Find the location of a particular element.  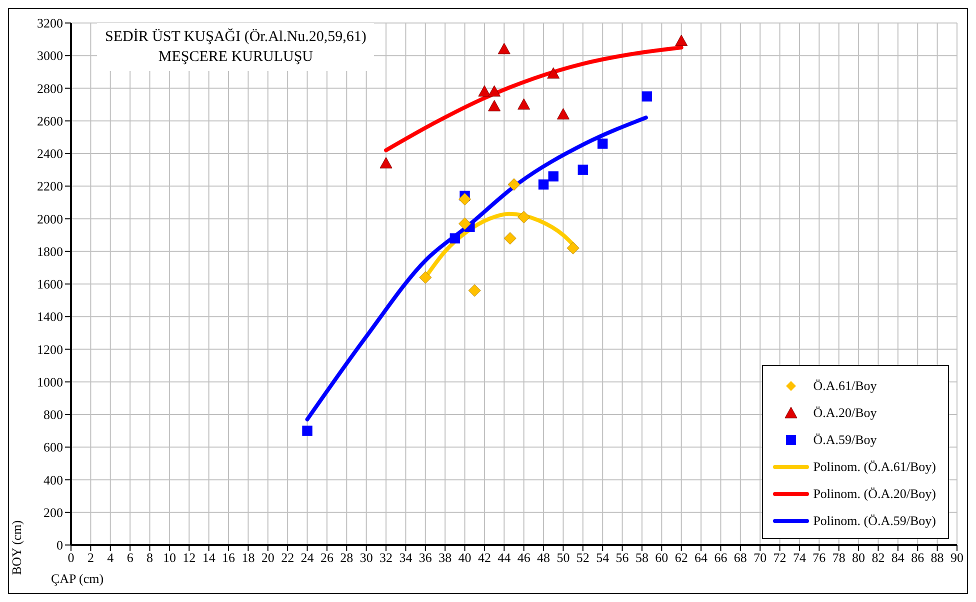

x-tick-label: 42 is located at coordinates (484, 558).